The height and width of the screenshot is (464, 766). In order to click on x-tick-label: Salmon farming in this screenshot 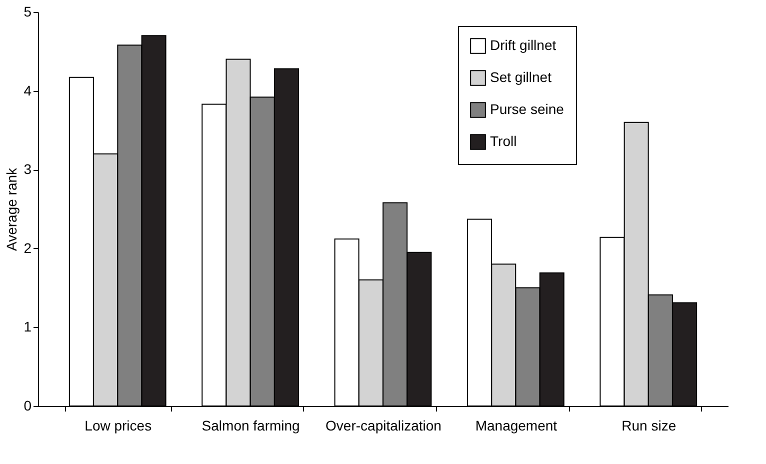, I will do `click(251, 426)`.